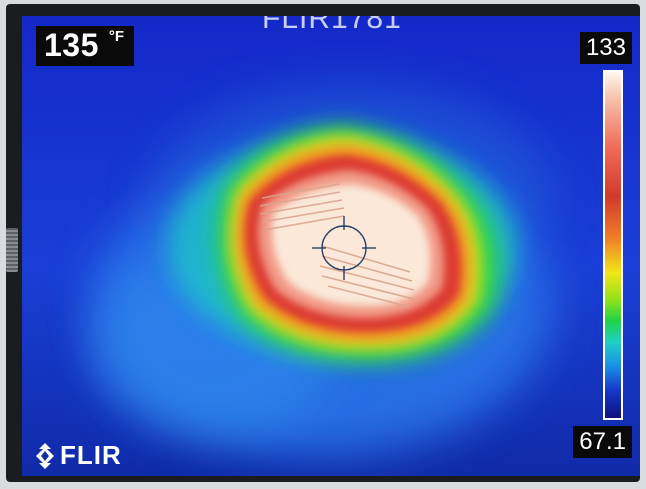 This screenshot has height=489, width=646. I want to click on brand-name: FLIR, so click(91, 455).